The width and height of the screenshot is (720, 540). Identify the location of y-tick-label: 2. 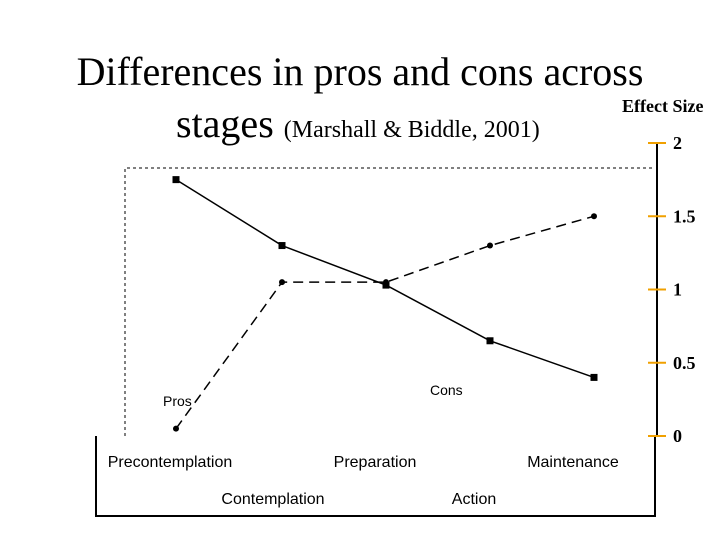
(677, 143).